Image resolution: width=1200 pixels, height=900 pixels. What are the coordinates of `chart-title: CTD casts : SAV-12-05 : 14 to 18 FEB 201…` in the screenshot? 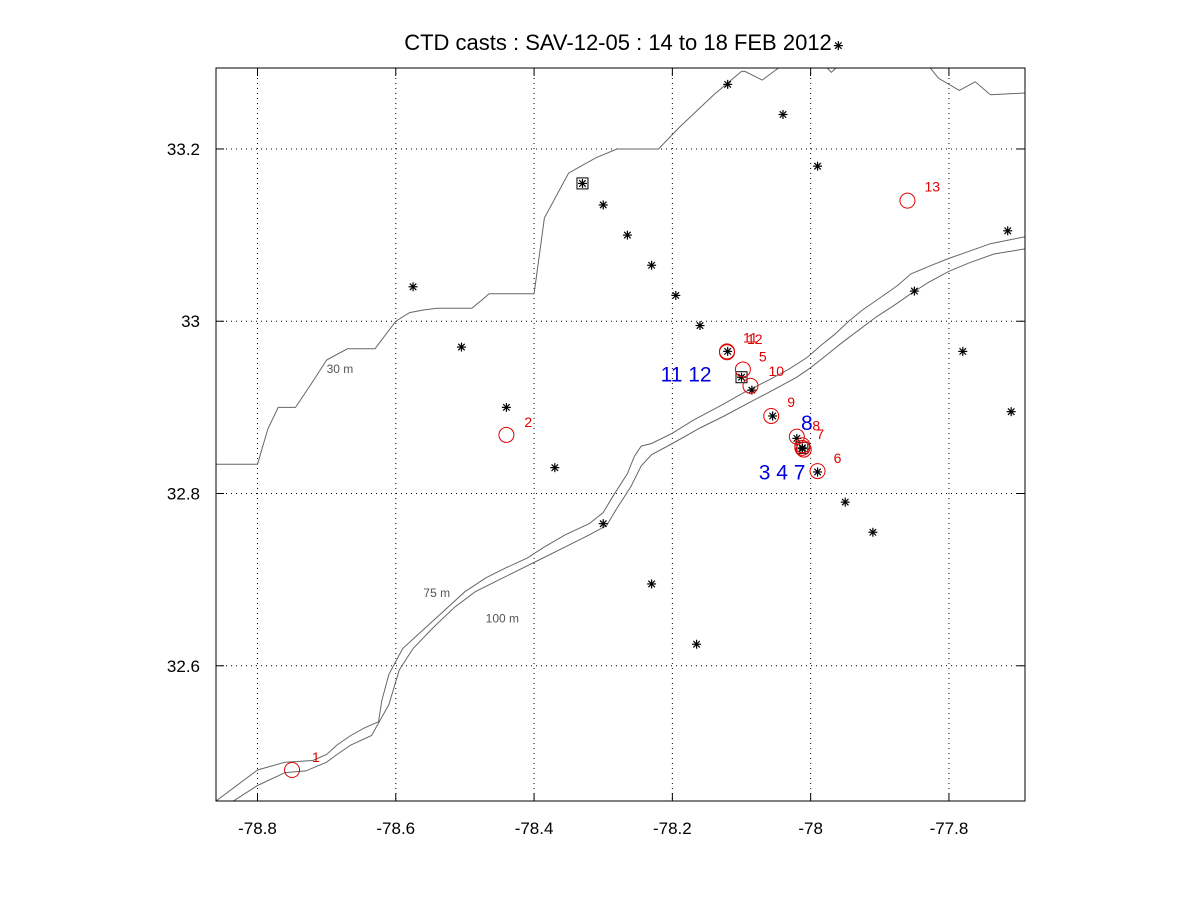 It's located at (618, 42).